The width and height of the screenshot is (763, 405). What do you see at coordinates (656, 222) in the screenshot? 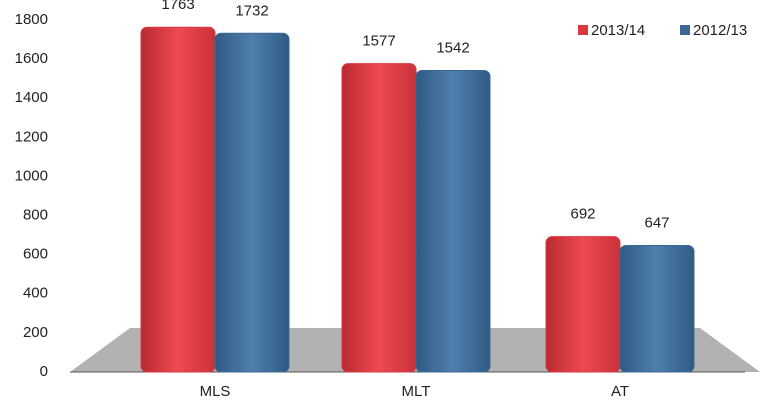
I see `data-label: 647` at bounding box center [656, 222].